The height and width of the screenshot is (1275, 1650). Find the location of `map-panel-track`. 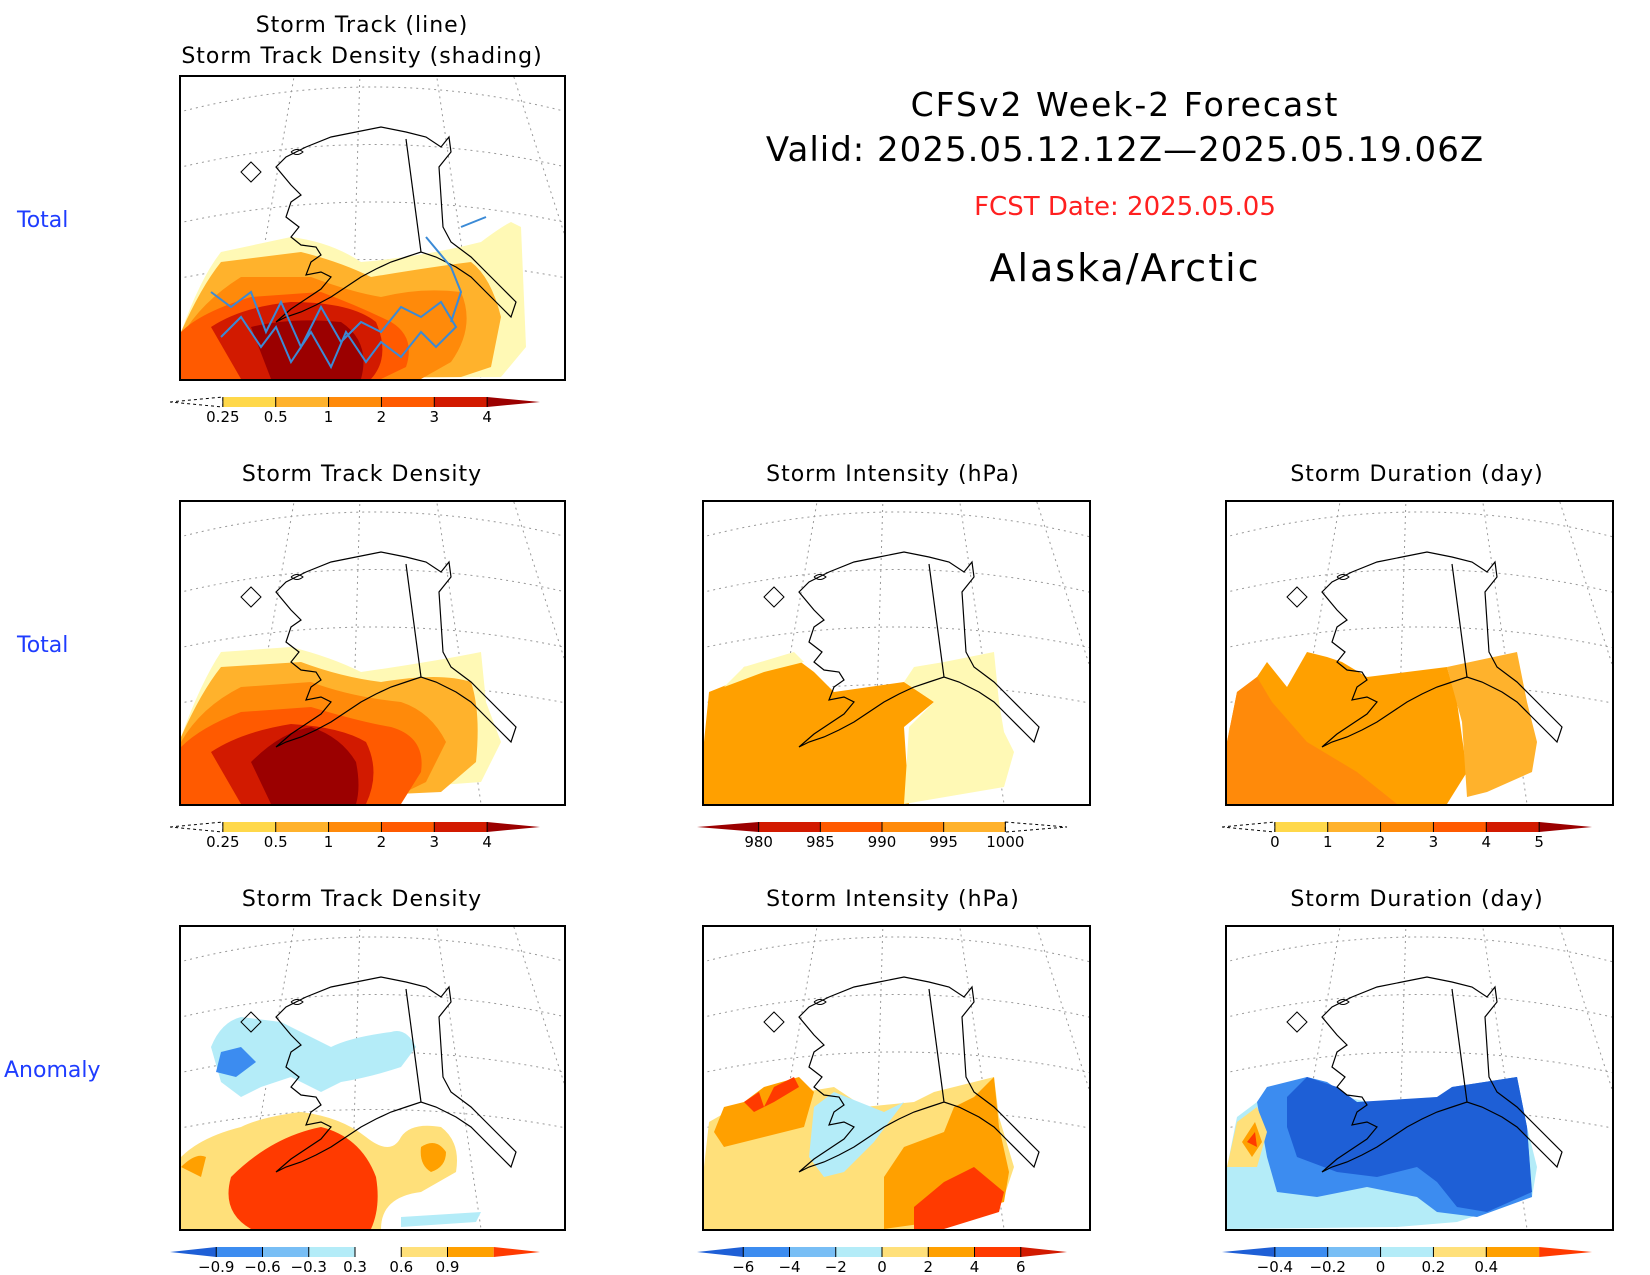

map-panel-track is located at coordinates (372, 228).